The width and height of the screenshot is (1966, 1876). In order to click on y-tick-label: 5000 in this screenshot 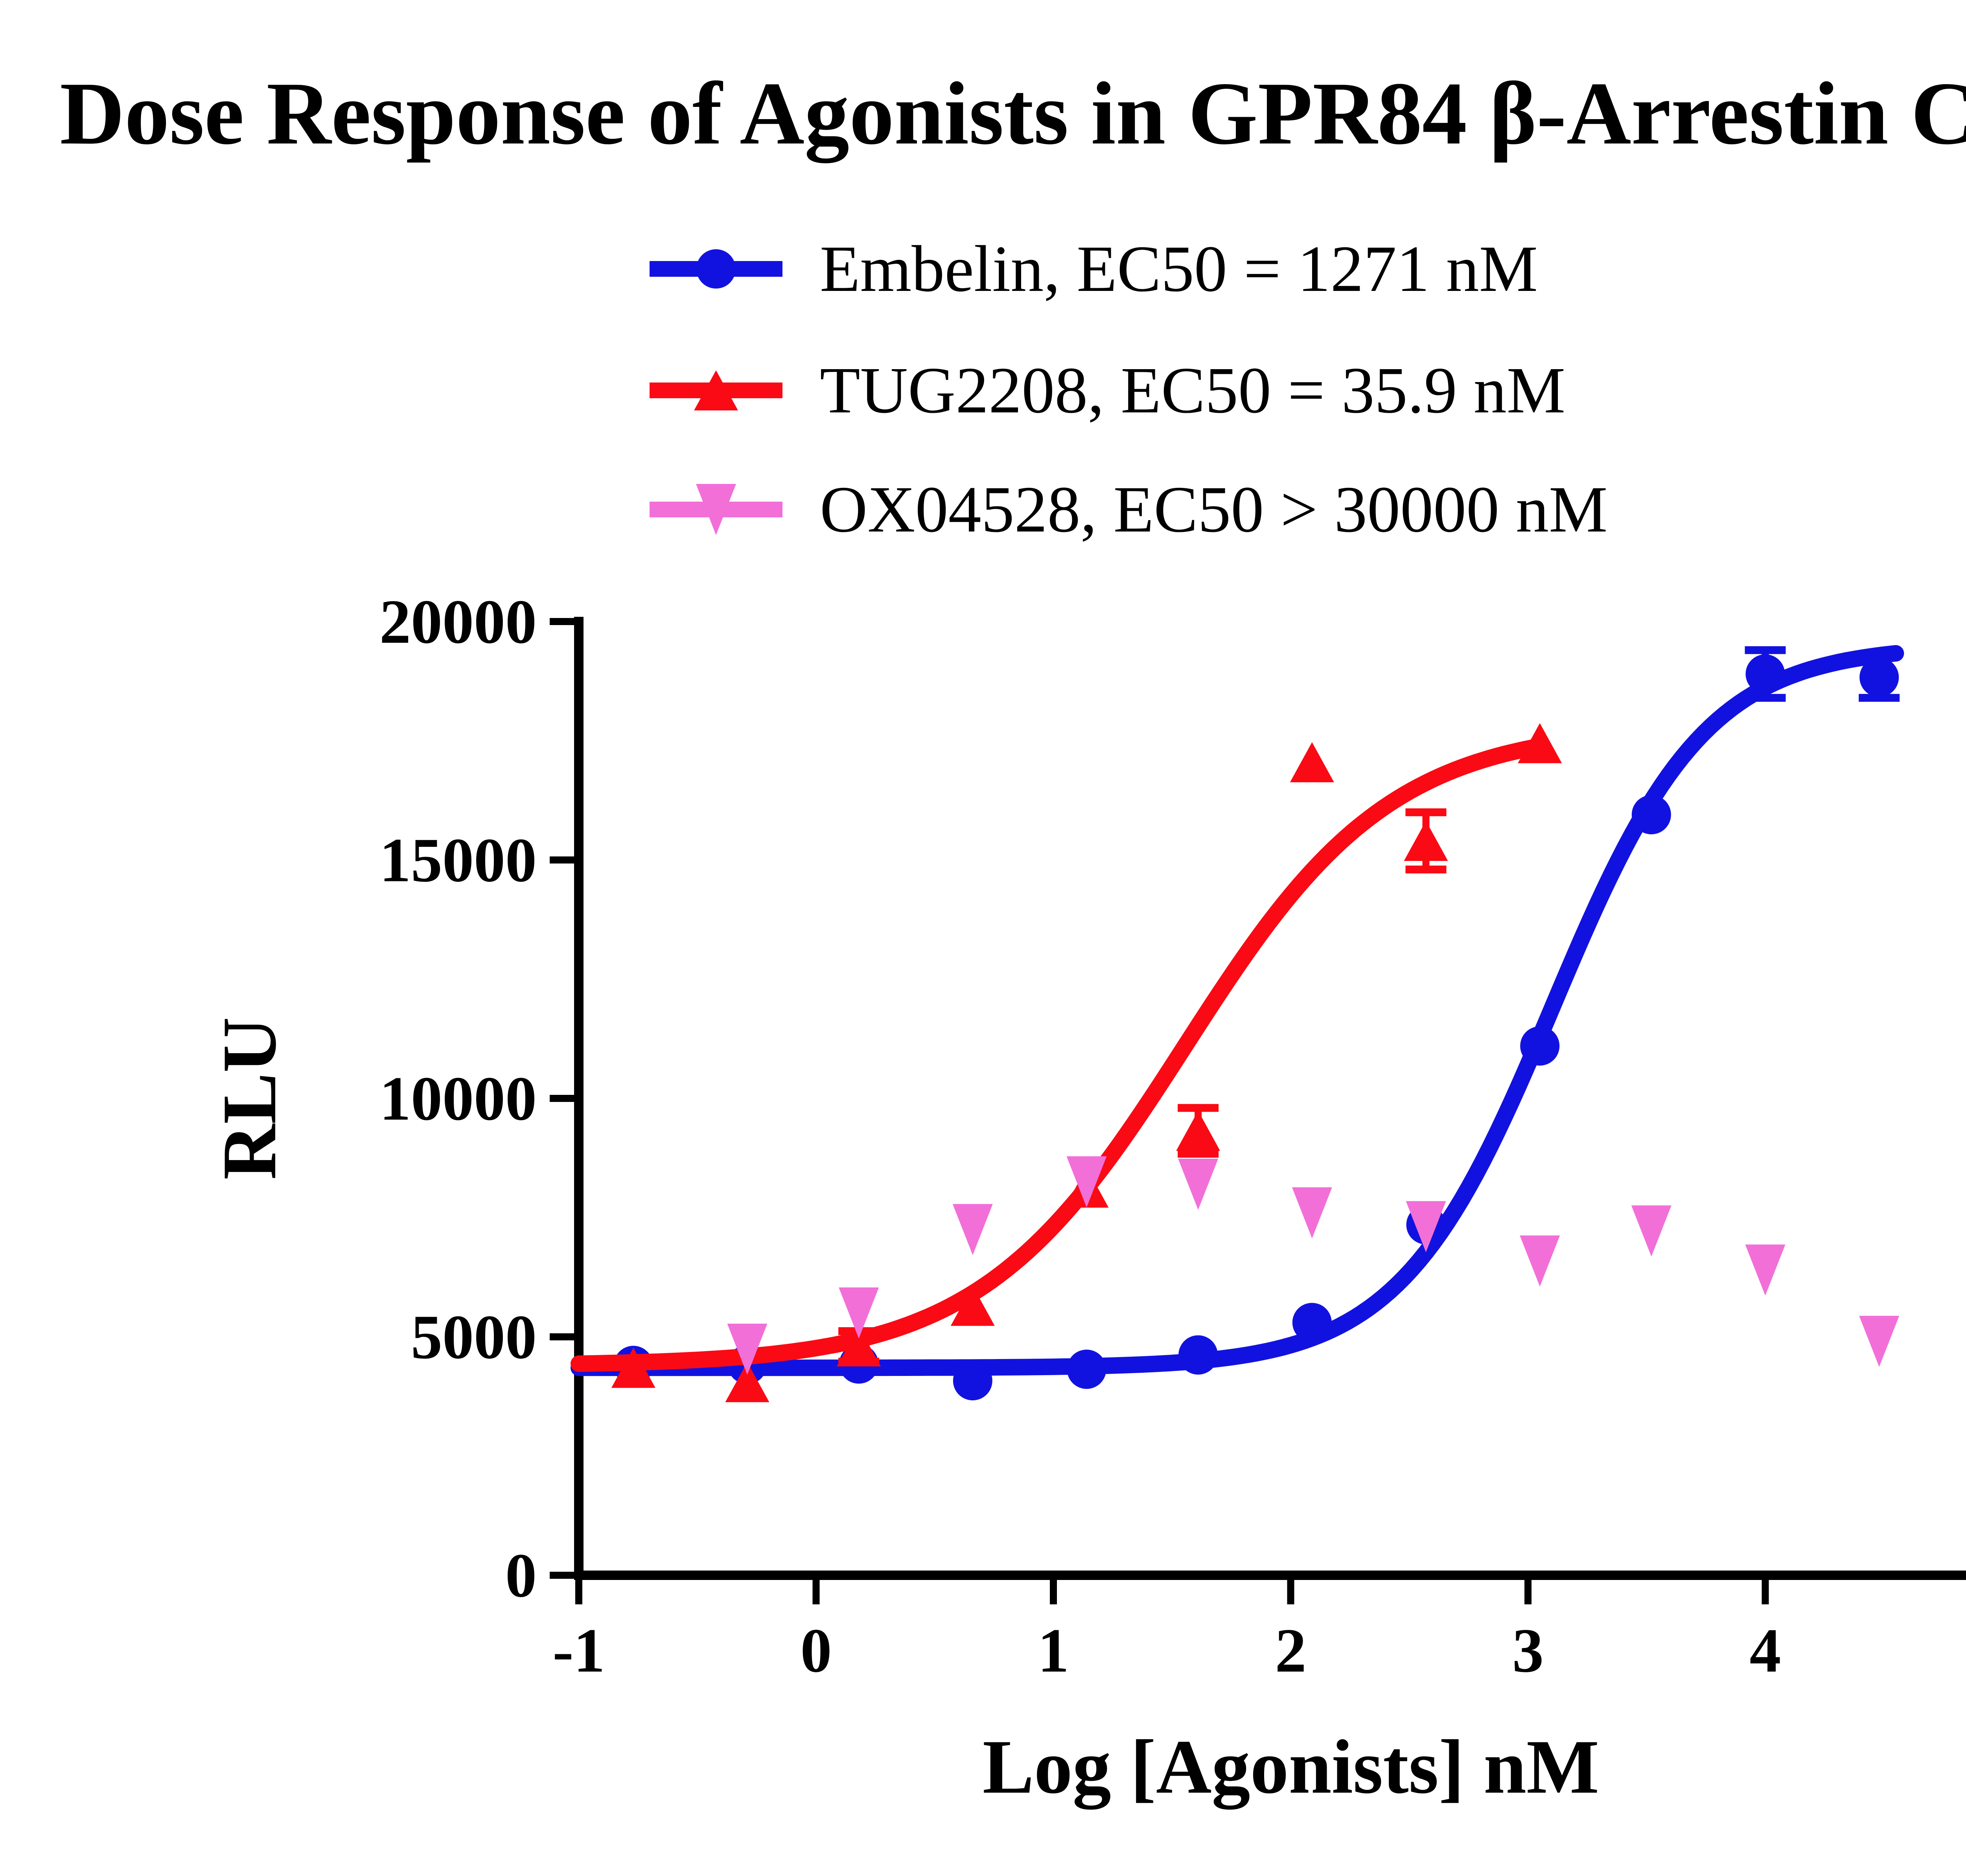, I will do `click(474, 1337)`.